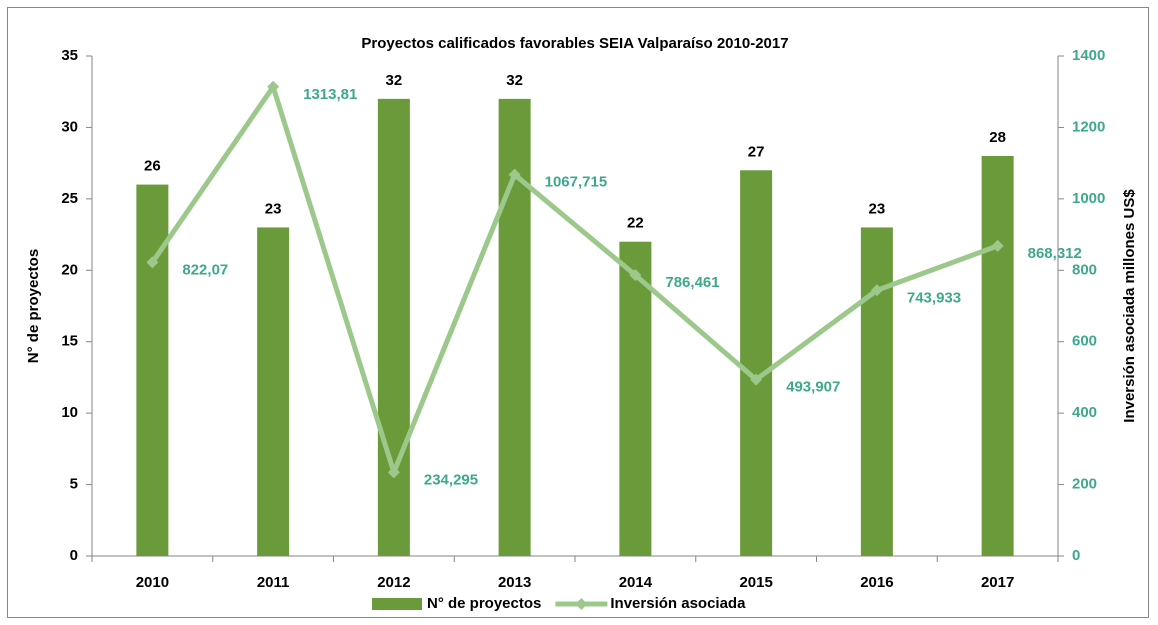 This screenshot has width=1158, height=625. What do you see at coordinates (1129, 306) in the screenshot?
I see `y2-axis-title: Inversión asociada millones US$` at bounding box center [1129, 306].